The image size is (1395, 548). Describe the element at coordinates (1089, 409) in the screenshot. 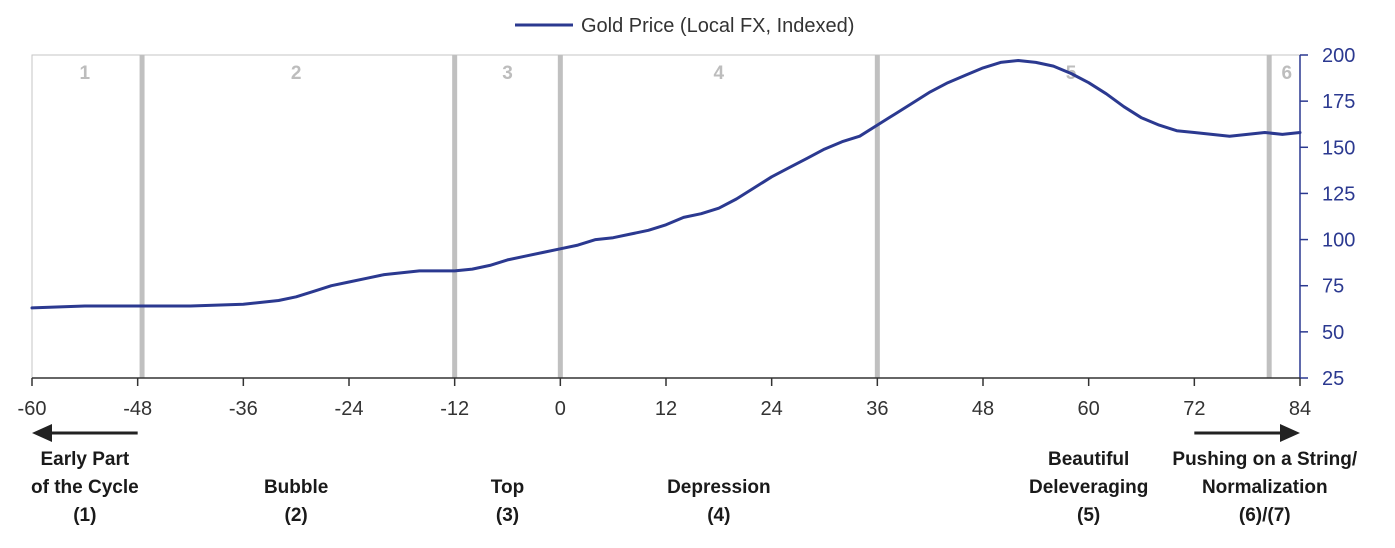

I see `x-tick-label: 60` at that location.